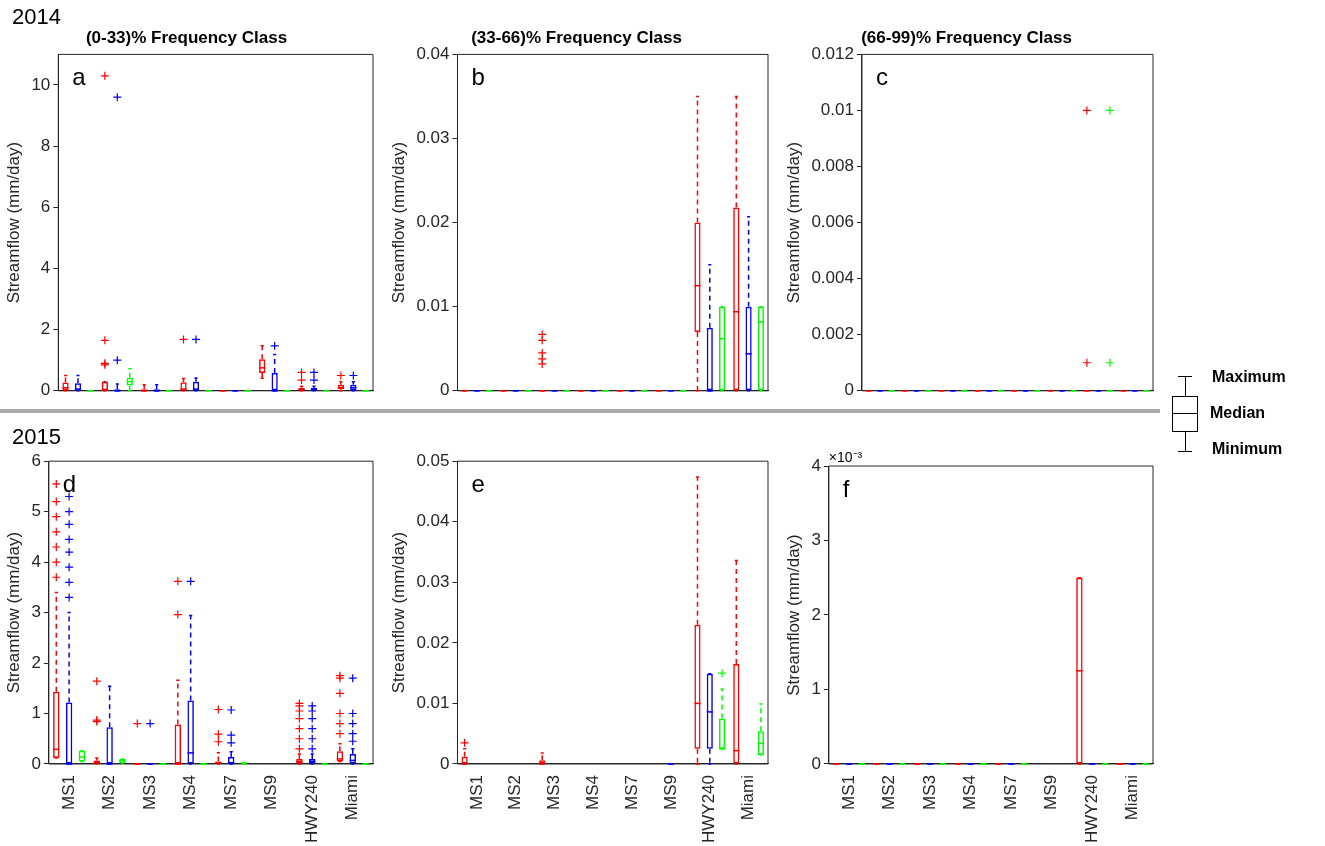 This screenshot has width=1325, height=846. Describe the element at coordinates (966, 37) in the screenshot. I see `chart-title: (66-99)% Frequency Class` at that location.